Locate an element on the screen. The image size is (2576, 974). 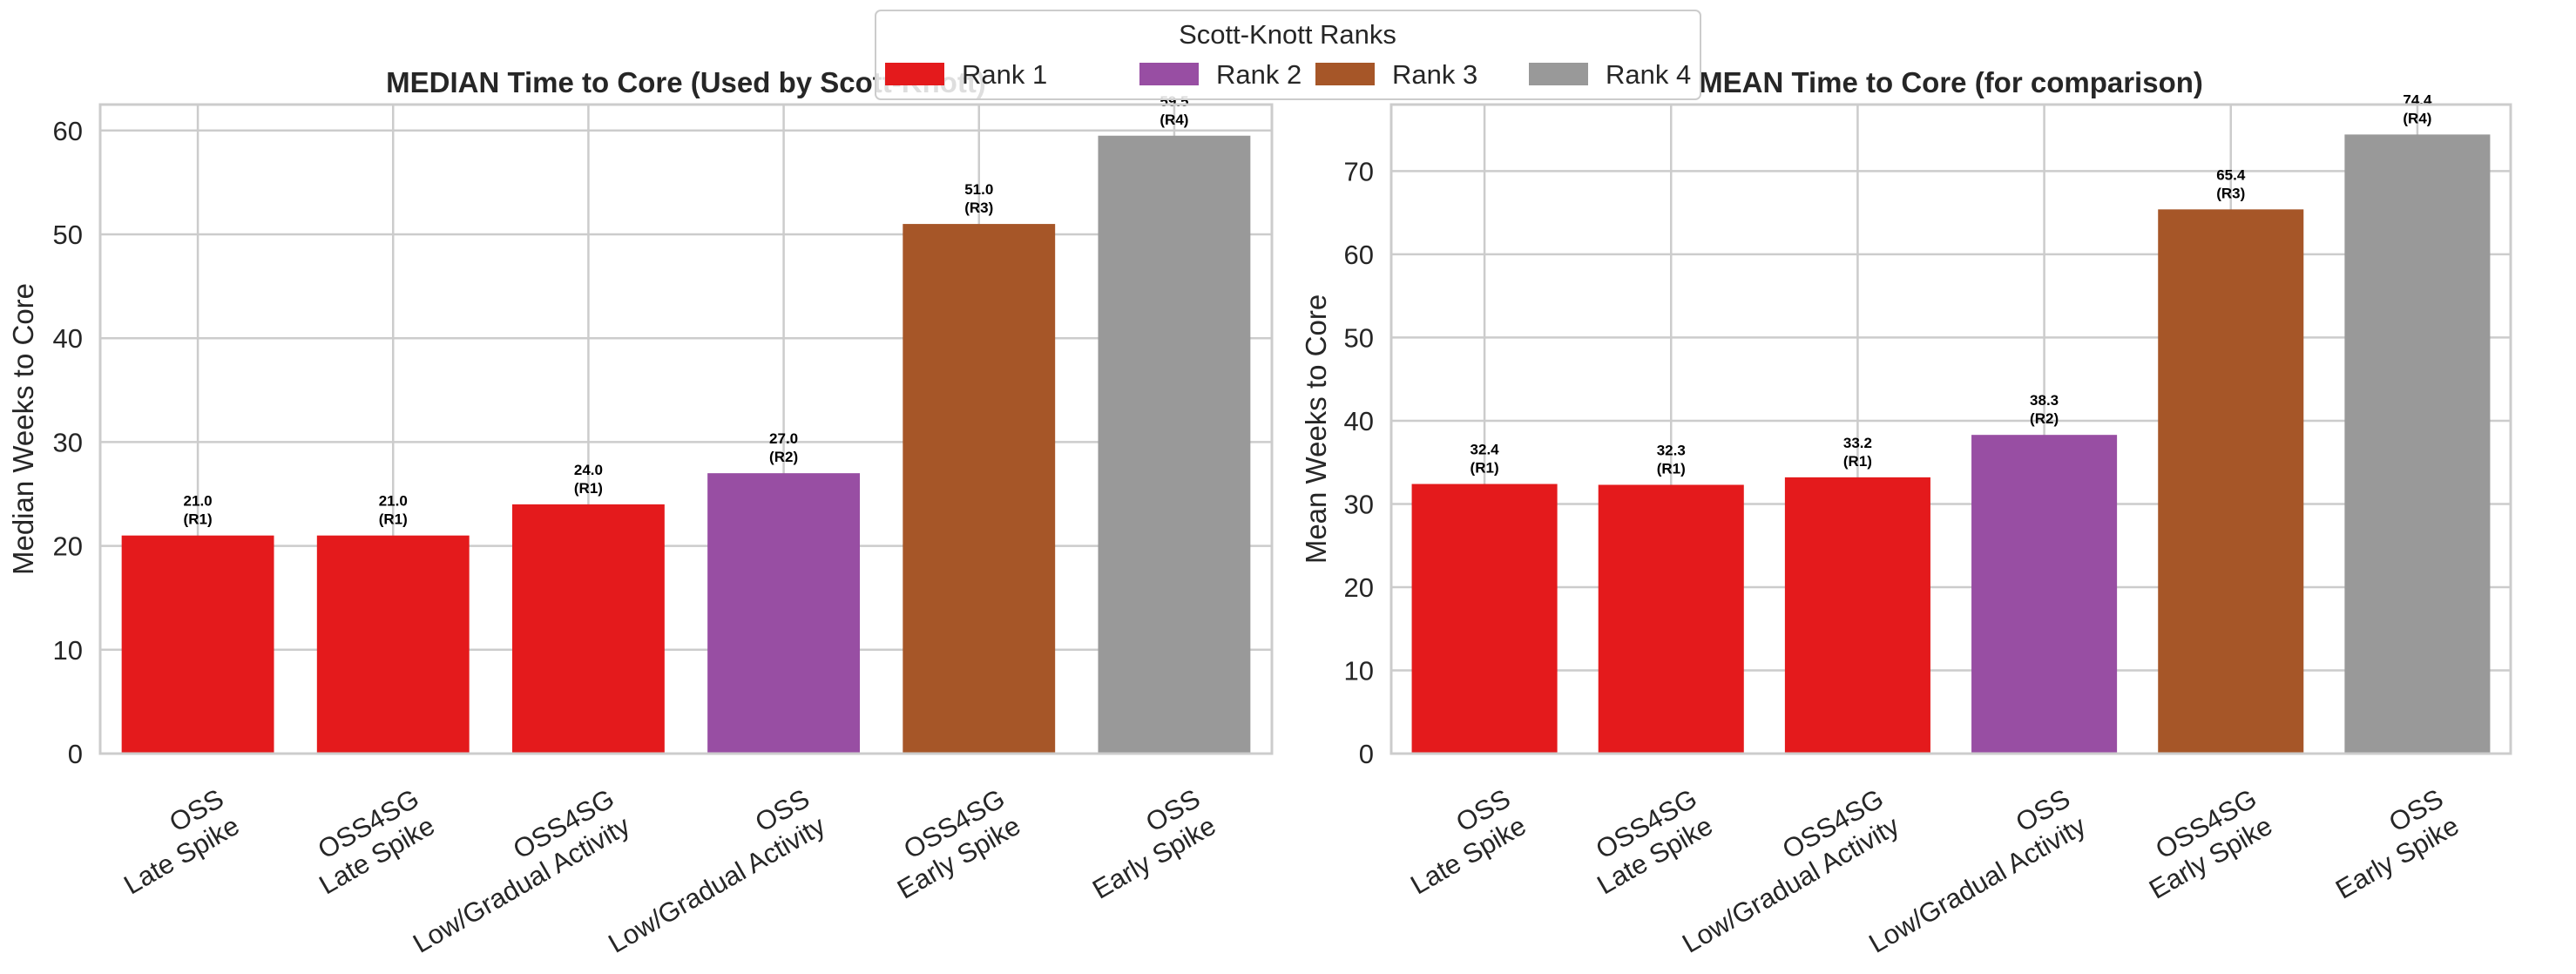
chart-title: MEAN Time to Core (for comparison) is located at coordinates (1951, 82).